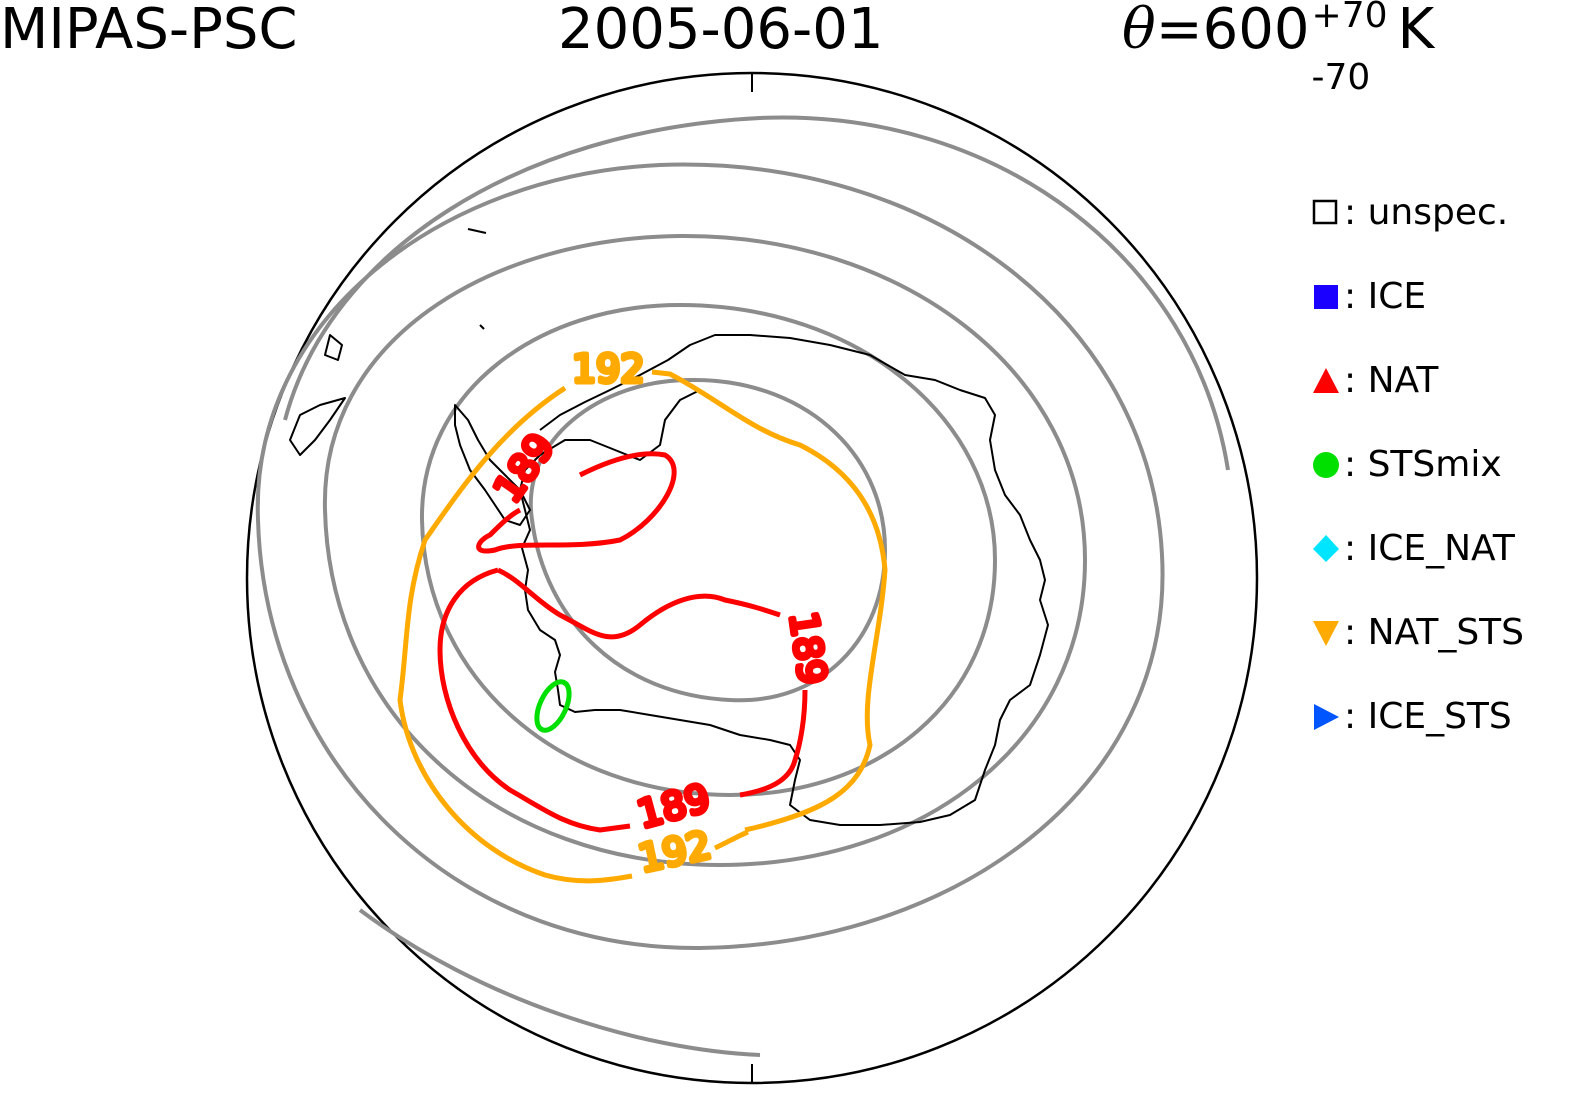  Describe the element at coordinates (1326, 548) in the screenshot. I see `diamond-marker-icon` at that location.